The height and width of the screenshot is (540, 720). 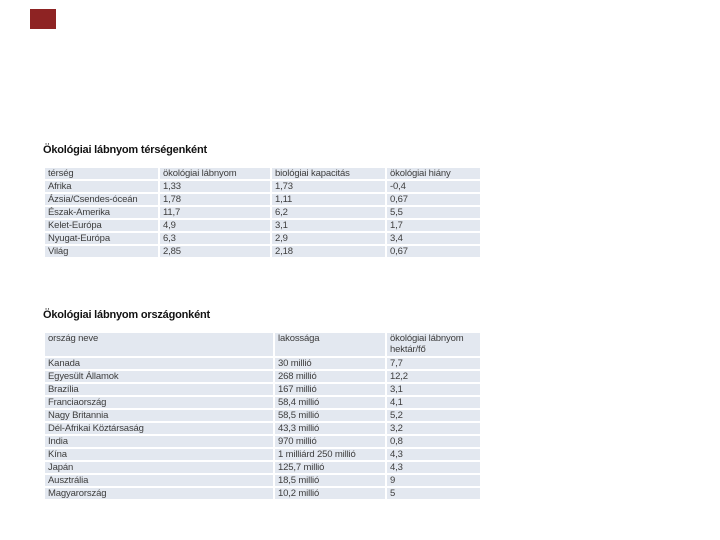 What do you see at coordinates (330, 454) in the screenshot?
I see `table-cell: 1 milliárd 250 millió` at bounding box center [330, 454].